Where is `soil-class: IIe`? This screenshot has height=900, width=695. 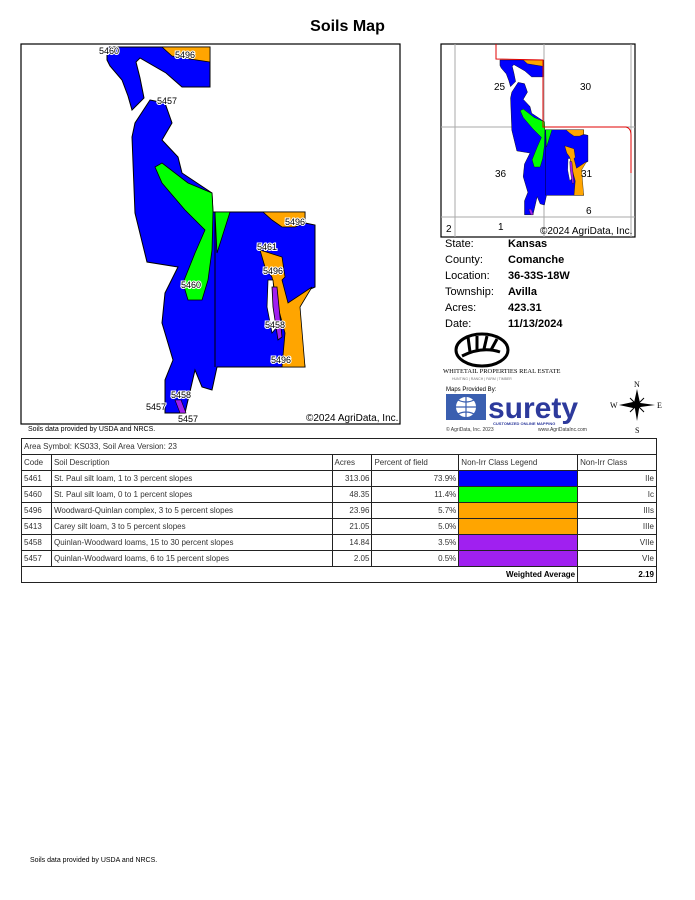
soil-class: IIe is located at coordinates (617, 478).